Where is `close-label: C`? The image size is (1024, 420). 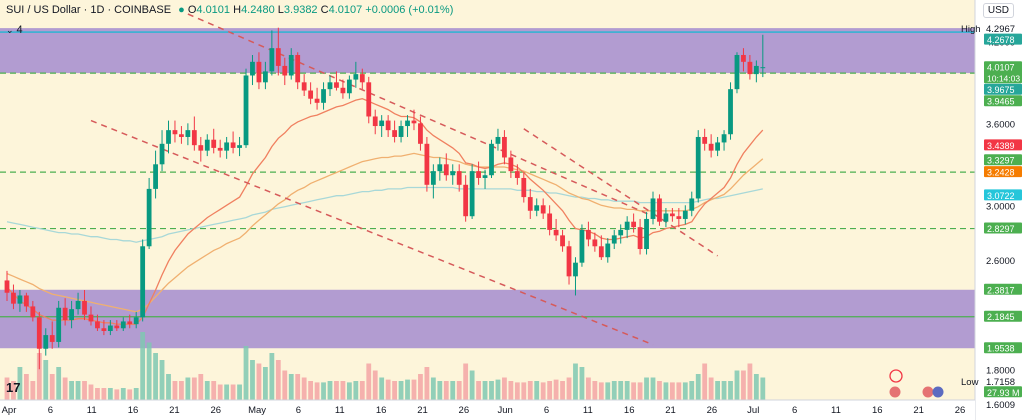
close-label: C is located at coordinates (324, 10).